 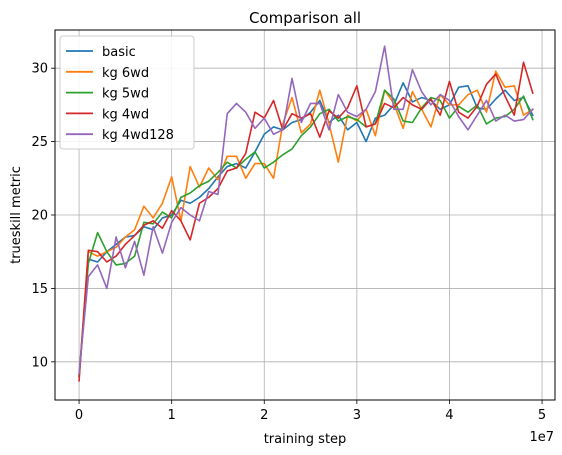 I want to click on x-axis-ticks: 0 1 2 3 4 5, so click(x=310, y=411).